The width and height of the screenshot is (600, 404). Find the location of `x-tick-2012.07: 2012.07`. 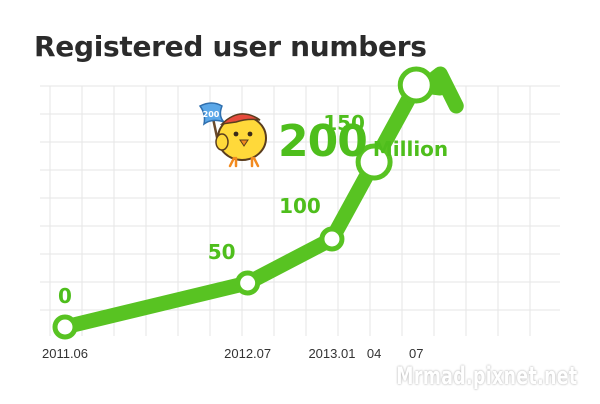

x-tick-2012.07: 2012.07 is located at coordinates (247, 353).